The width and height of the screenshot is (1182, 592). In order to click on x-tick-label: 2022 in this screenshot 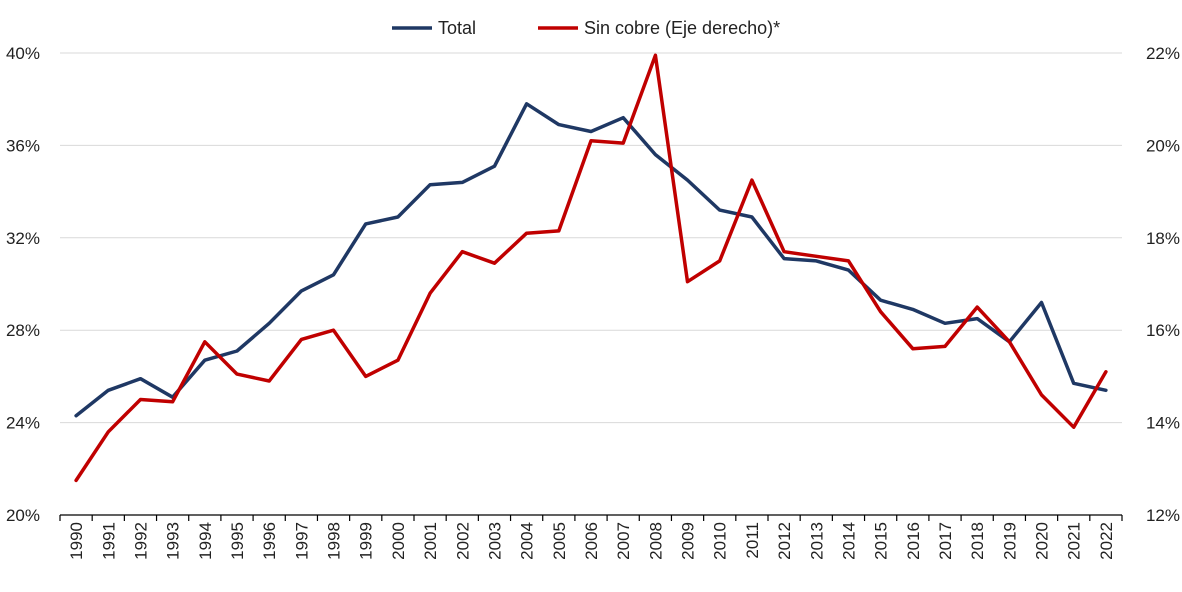, I will do `click(1106, 541)`.